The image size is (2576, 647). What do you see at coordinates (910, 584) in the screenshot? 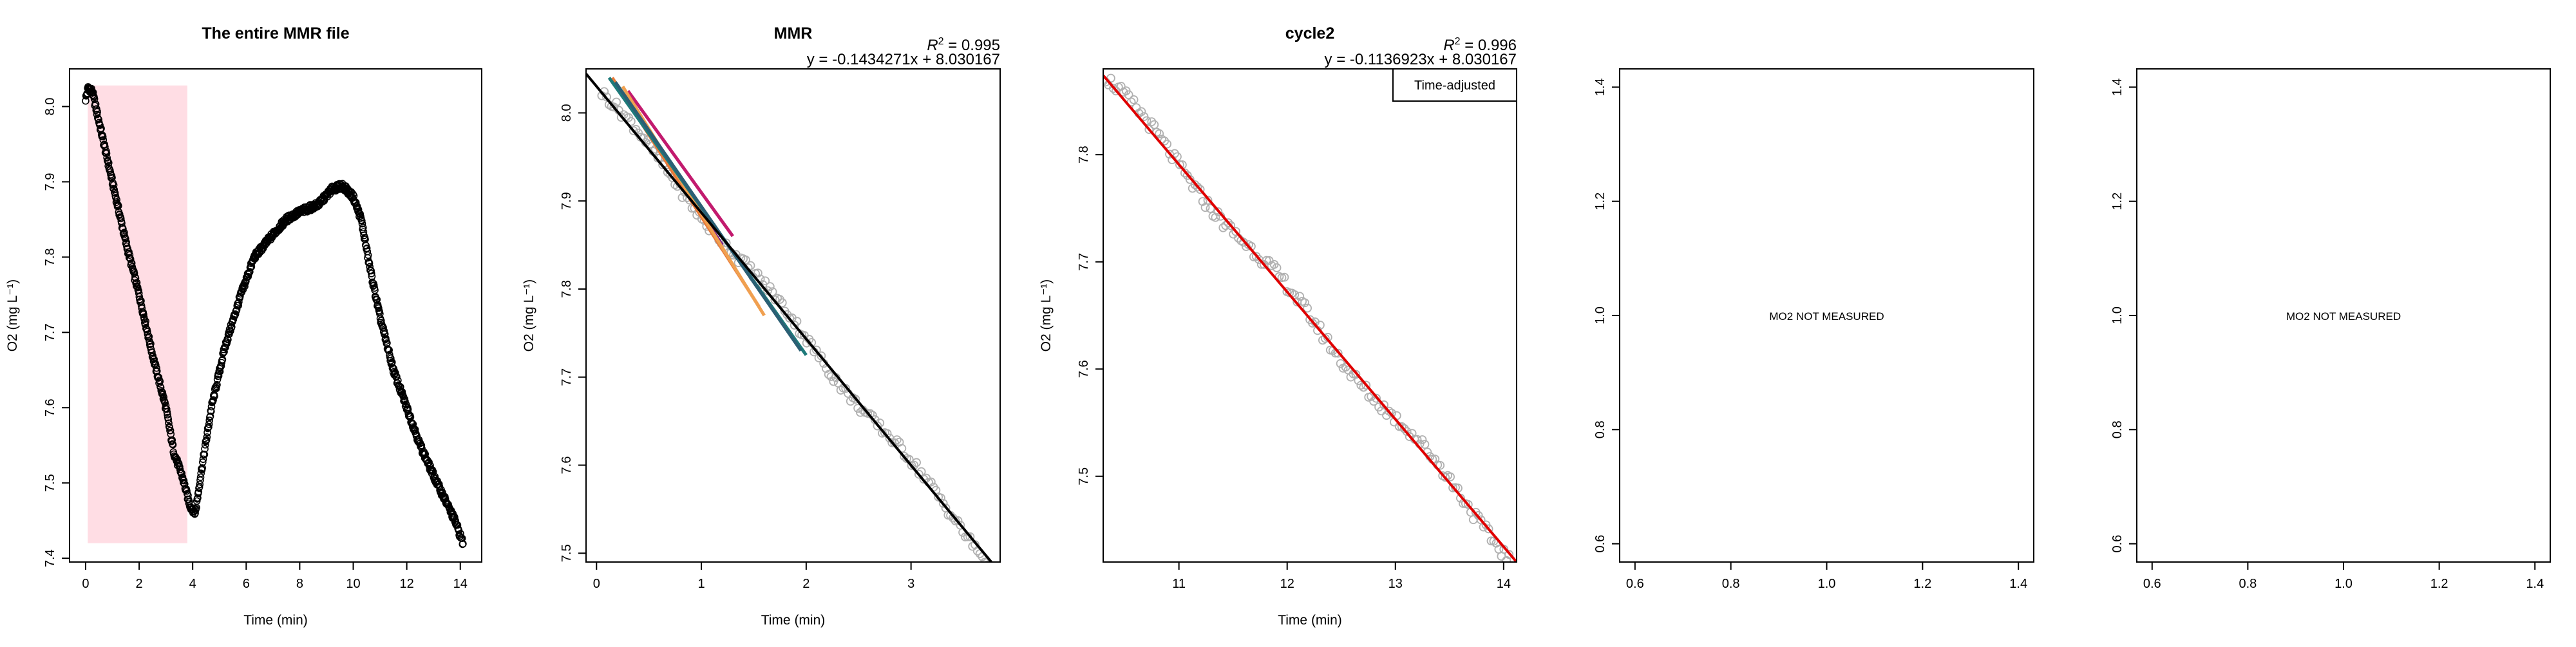
I see `x-tick-label: 3` at bounding box center [910, 584].